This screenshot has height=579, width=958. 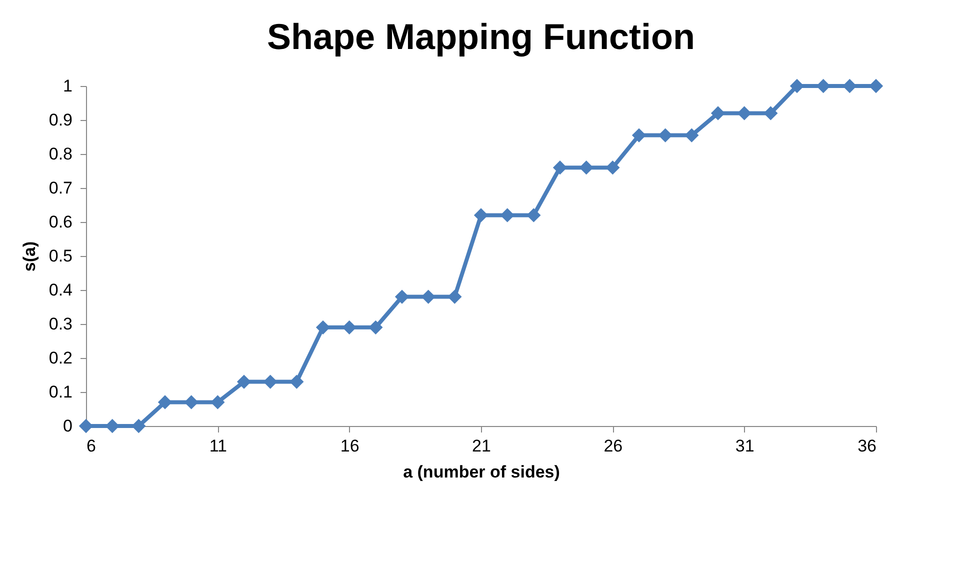 I want to click on x-tick-label: 6, so click(x=91, y=446).